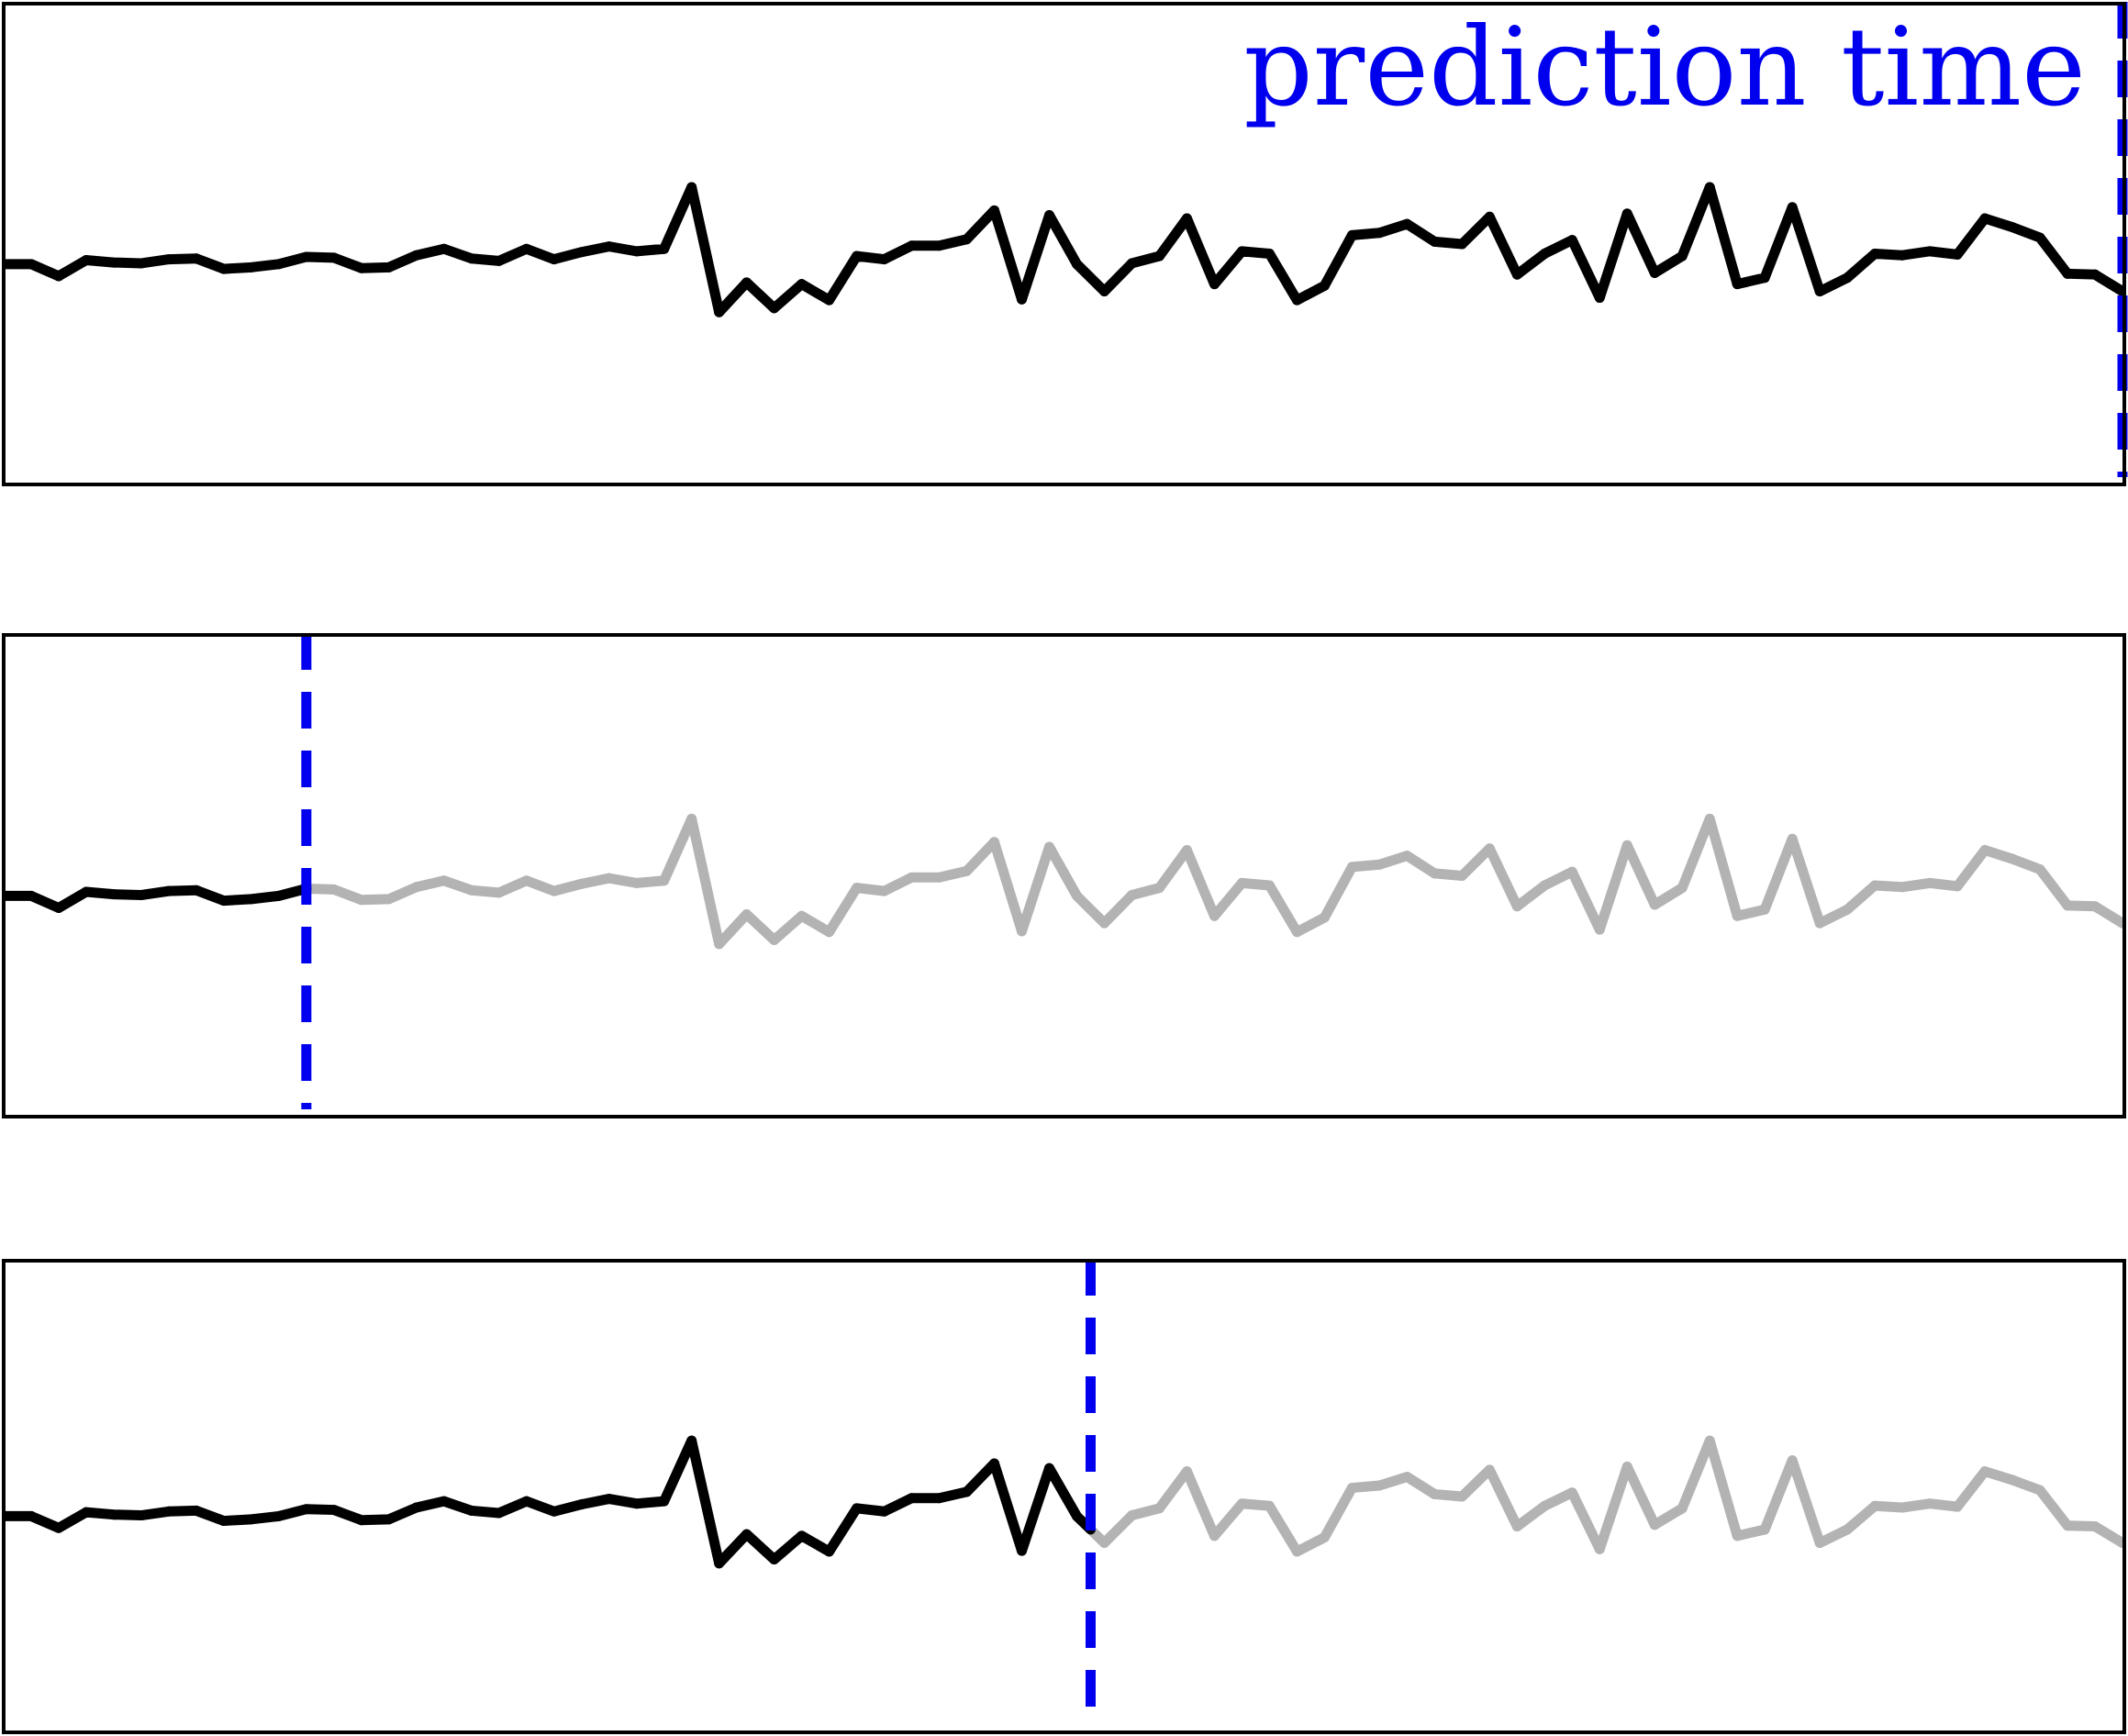 This screenshot has width=2128, height=1736. What do you see at coordinates (1064, 249) in the screenshot?
I see `observed-series-line` at bounding box center [1064, 249].